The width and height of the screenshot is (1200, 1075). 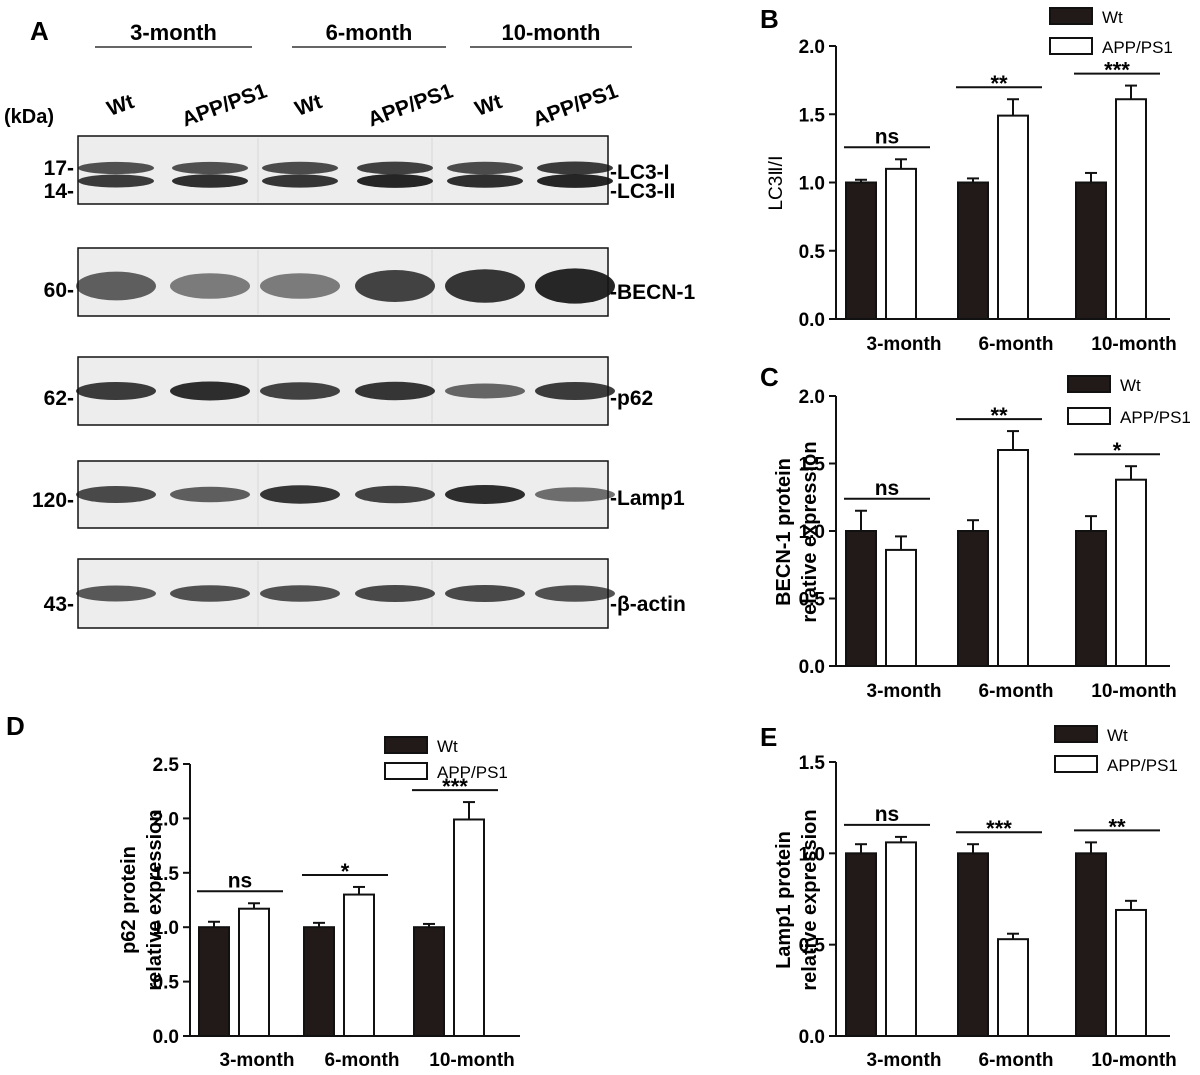 What do you see at coordinates (776, 182) in the screenshot?
I see `y-axis-label: LC3Ⅱ/Ⅰ` at bounding box center [776, 182].